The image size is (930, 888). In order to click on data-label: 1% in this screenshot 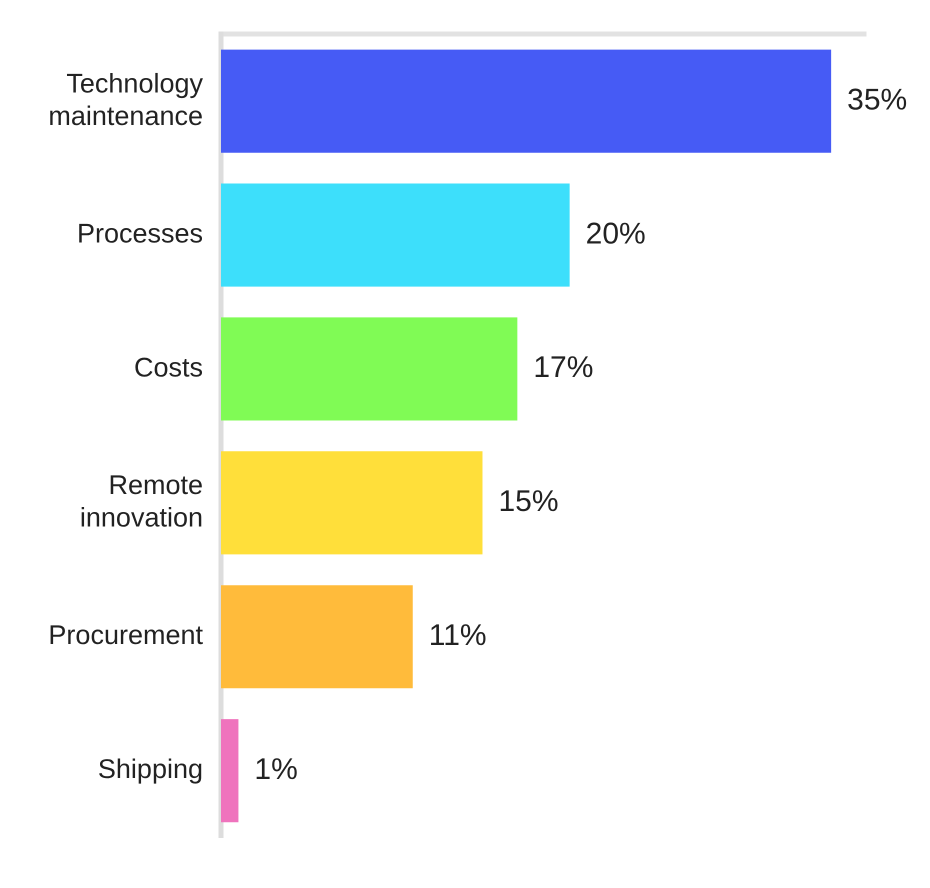, I will do `click(276, 769)`.